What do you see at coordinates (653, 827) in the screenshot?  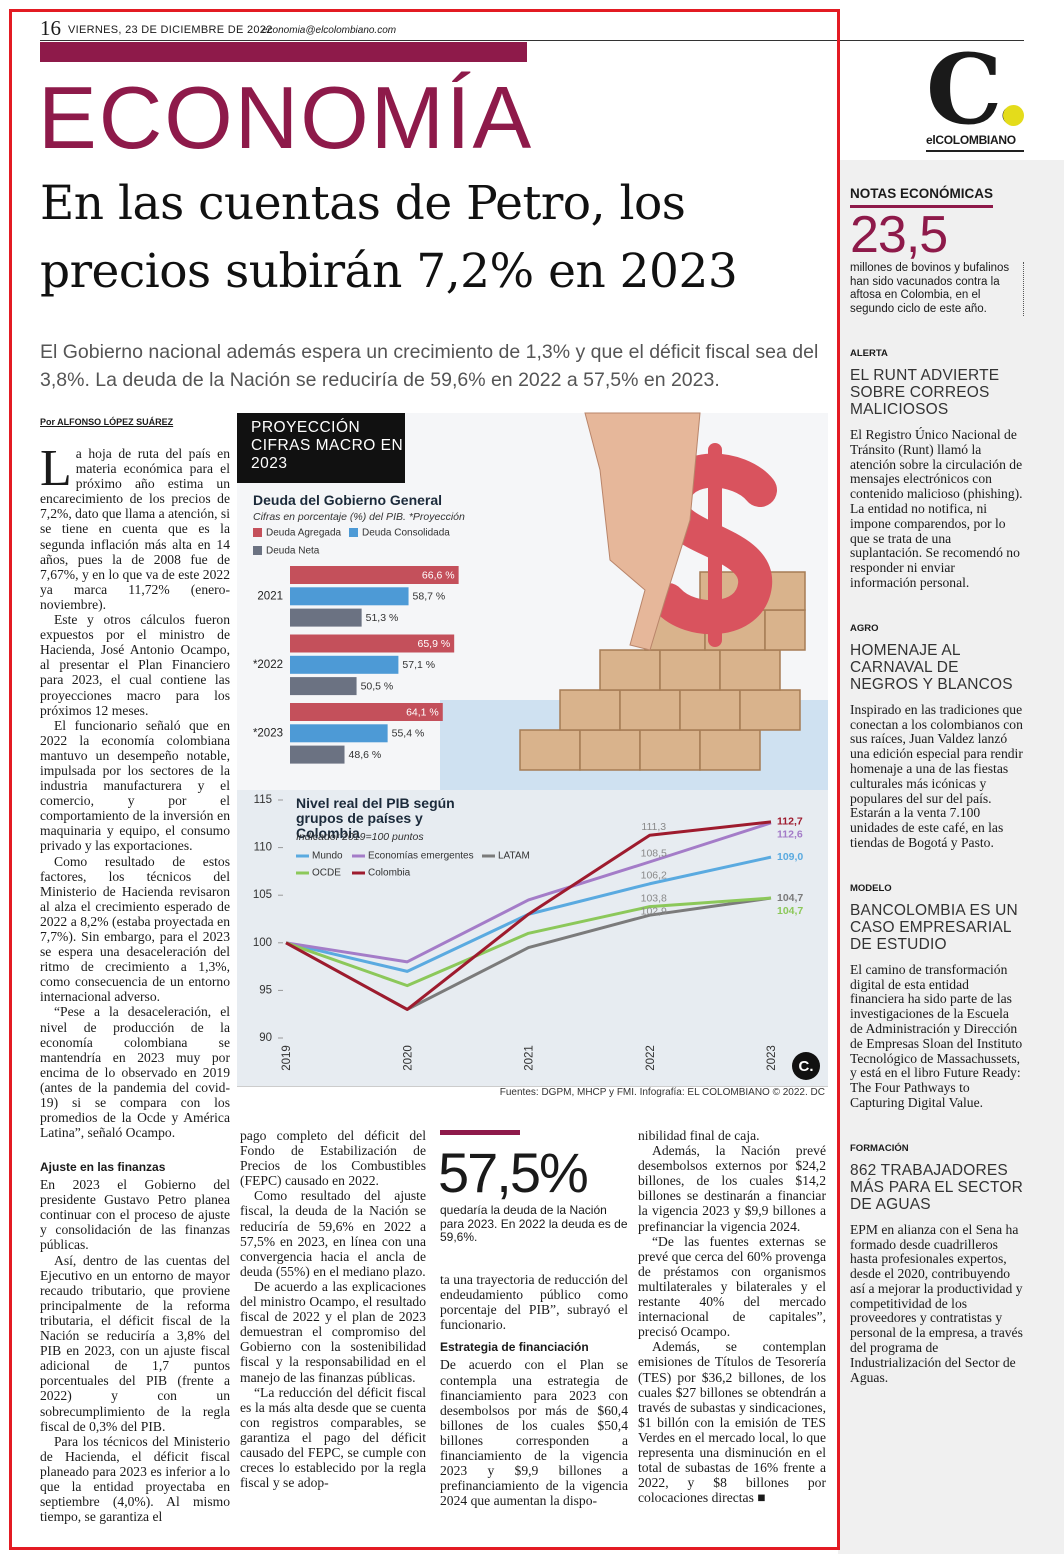 I see `value-label: 111,3` at bounding box center [653, 827].